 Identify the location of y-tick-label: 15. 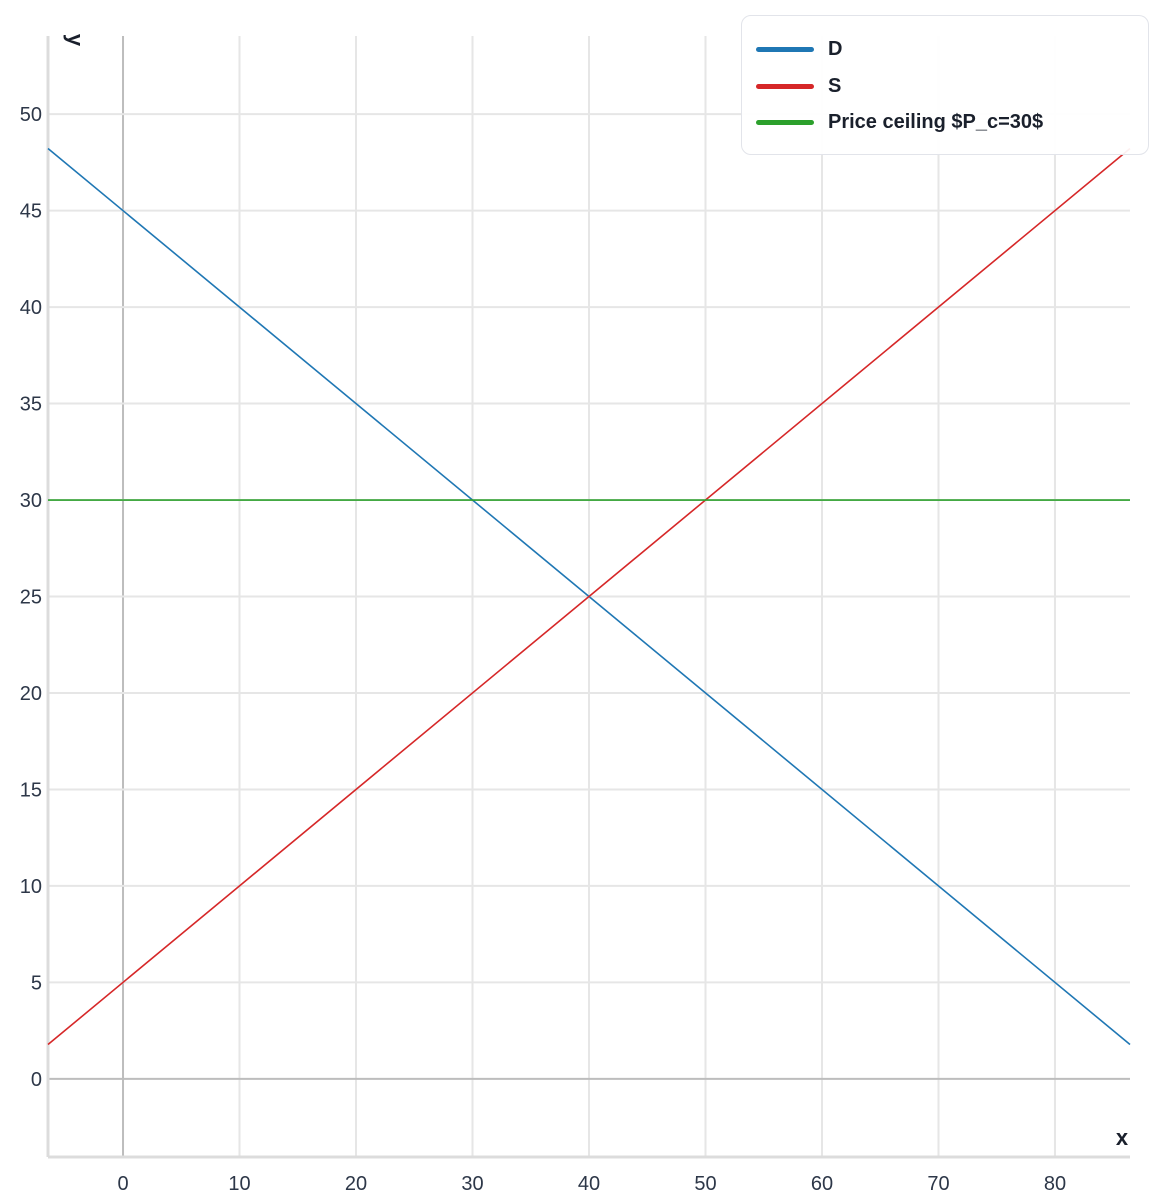
(31, 790).